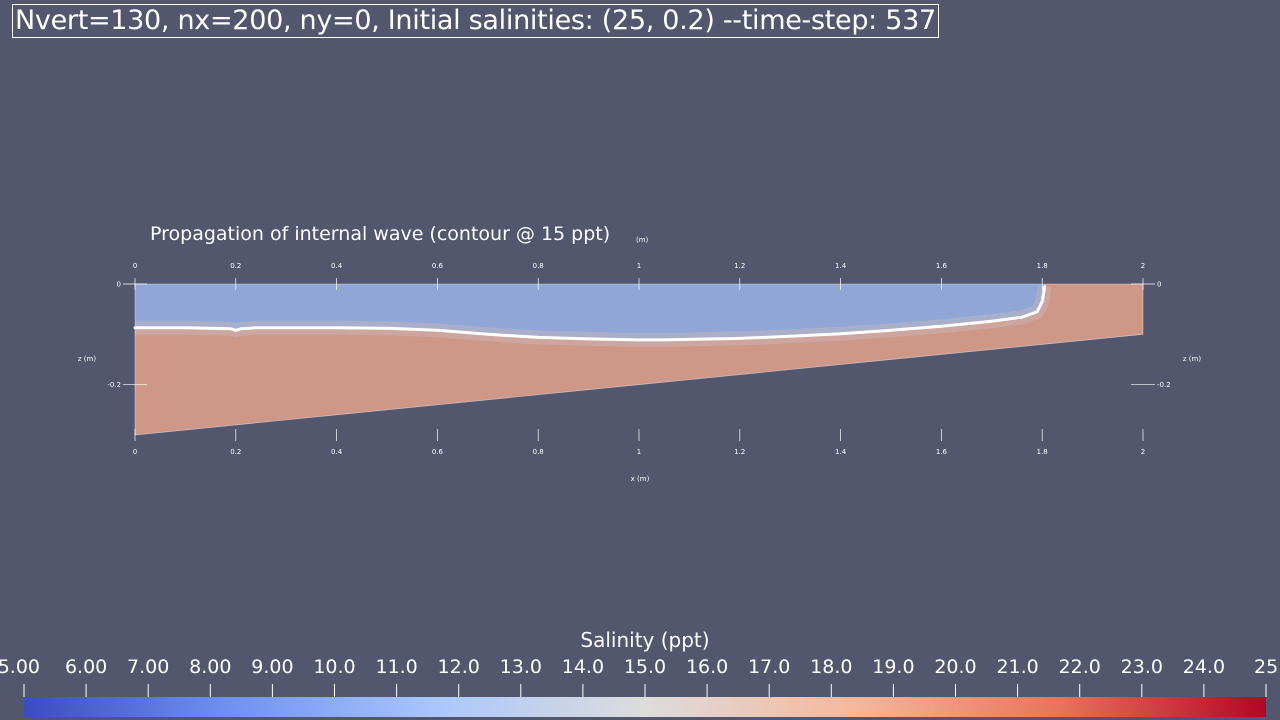  Describe the element at coordinates (396, 667) in the screenshot. I see `colorbar-tick-label: 11.0` at that location.